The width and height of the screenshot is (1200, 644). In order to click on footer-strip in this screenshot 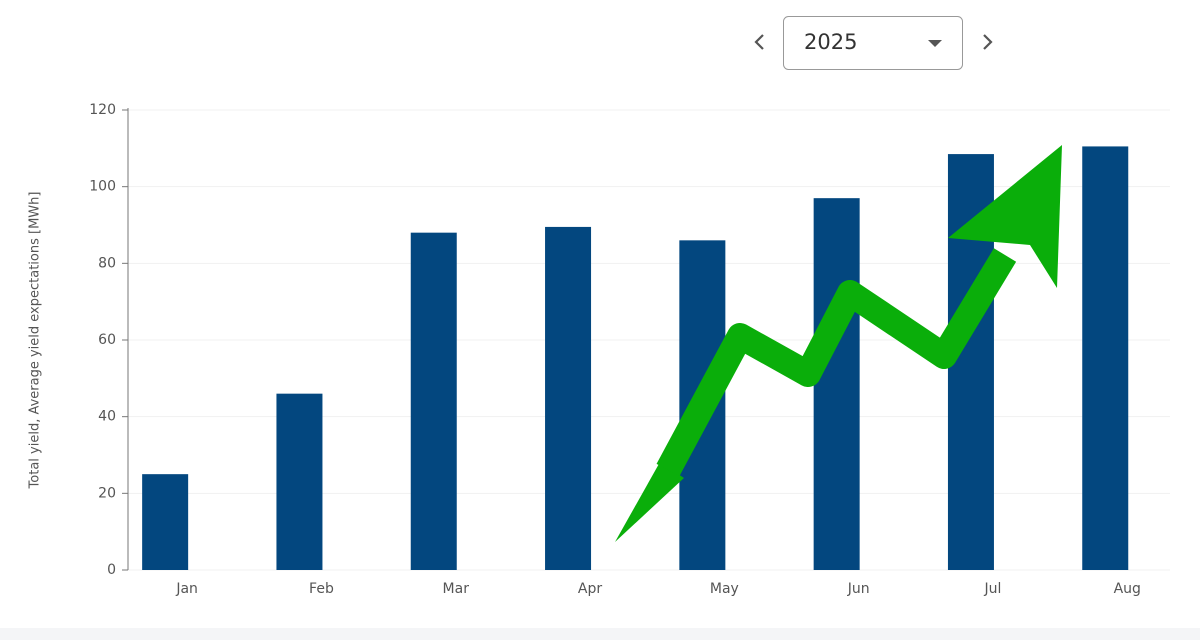, I will do `click(600, 634)`.